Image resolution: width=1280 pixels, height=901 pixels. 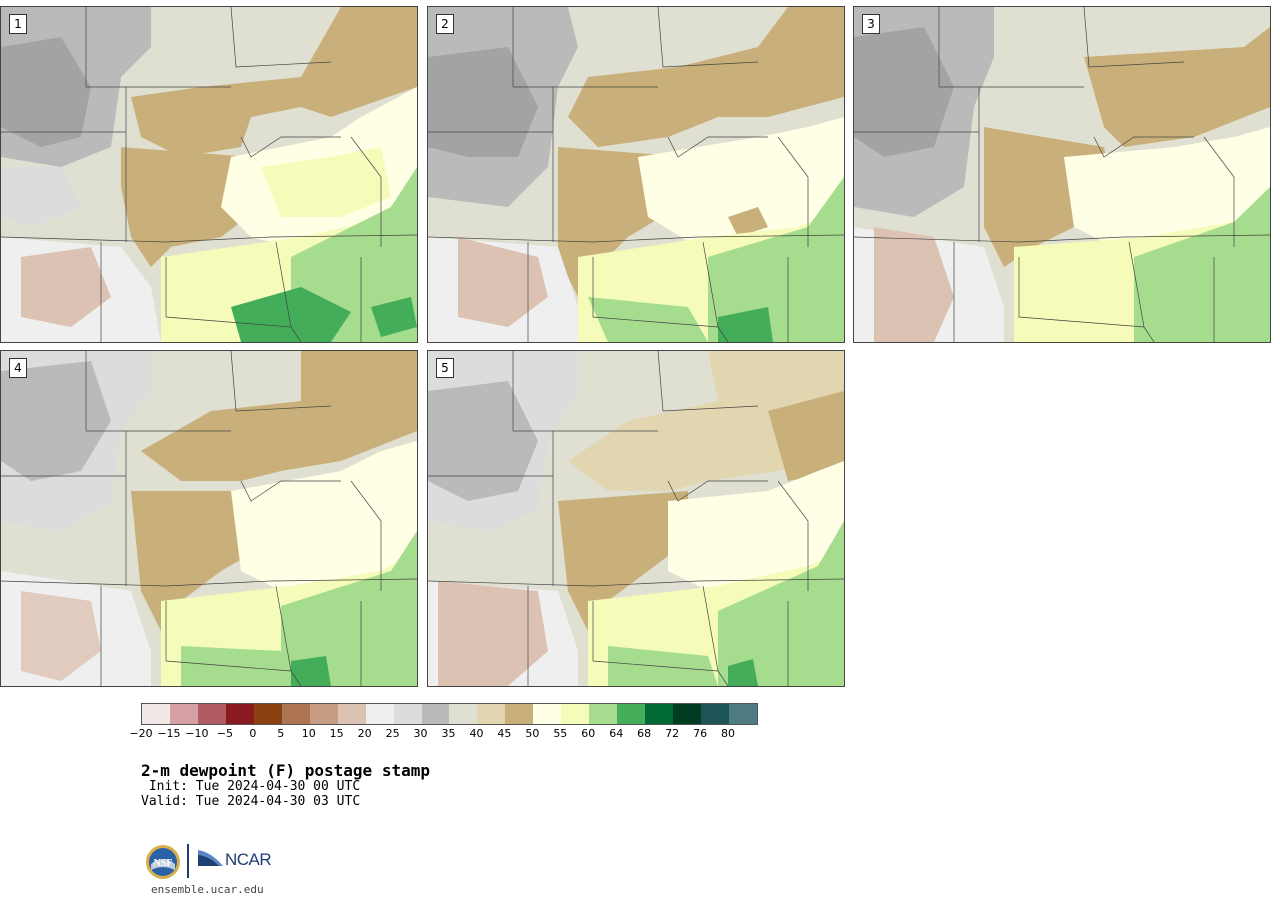 What do you see at coordinates (420, 733) in the screenshot?
I see `colorbar-tick-label: 30` at bounding box center [420, 733].